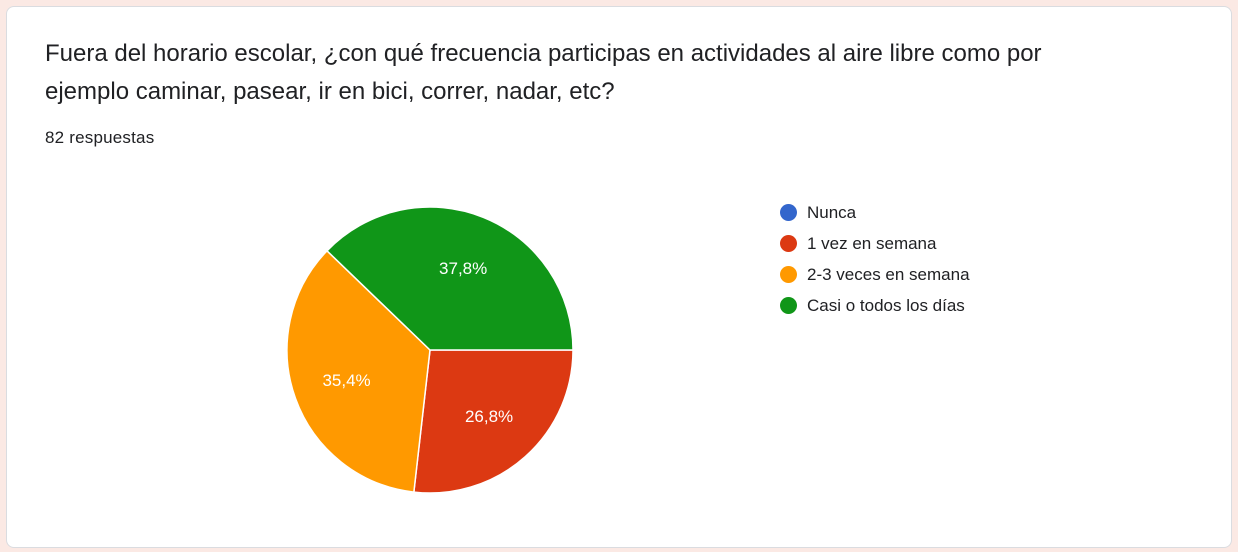  Describe the element at coordinates (888, 274) in the screenshot. I see `legend-label-2: 2-3 veces en semana` at that location.